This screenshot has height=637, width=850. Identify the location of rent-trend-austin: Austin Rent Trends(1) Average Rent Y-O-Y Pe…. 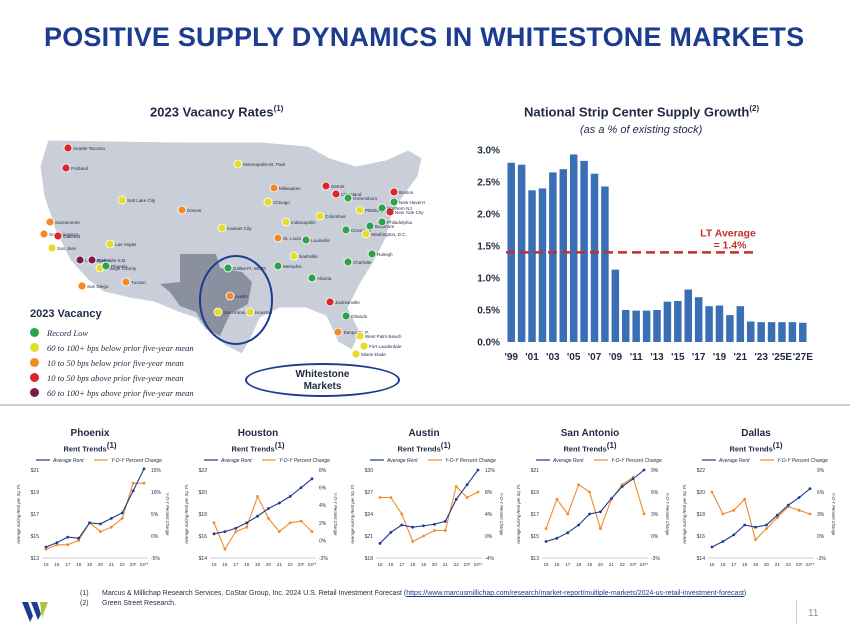
(424, 503).